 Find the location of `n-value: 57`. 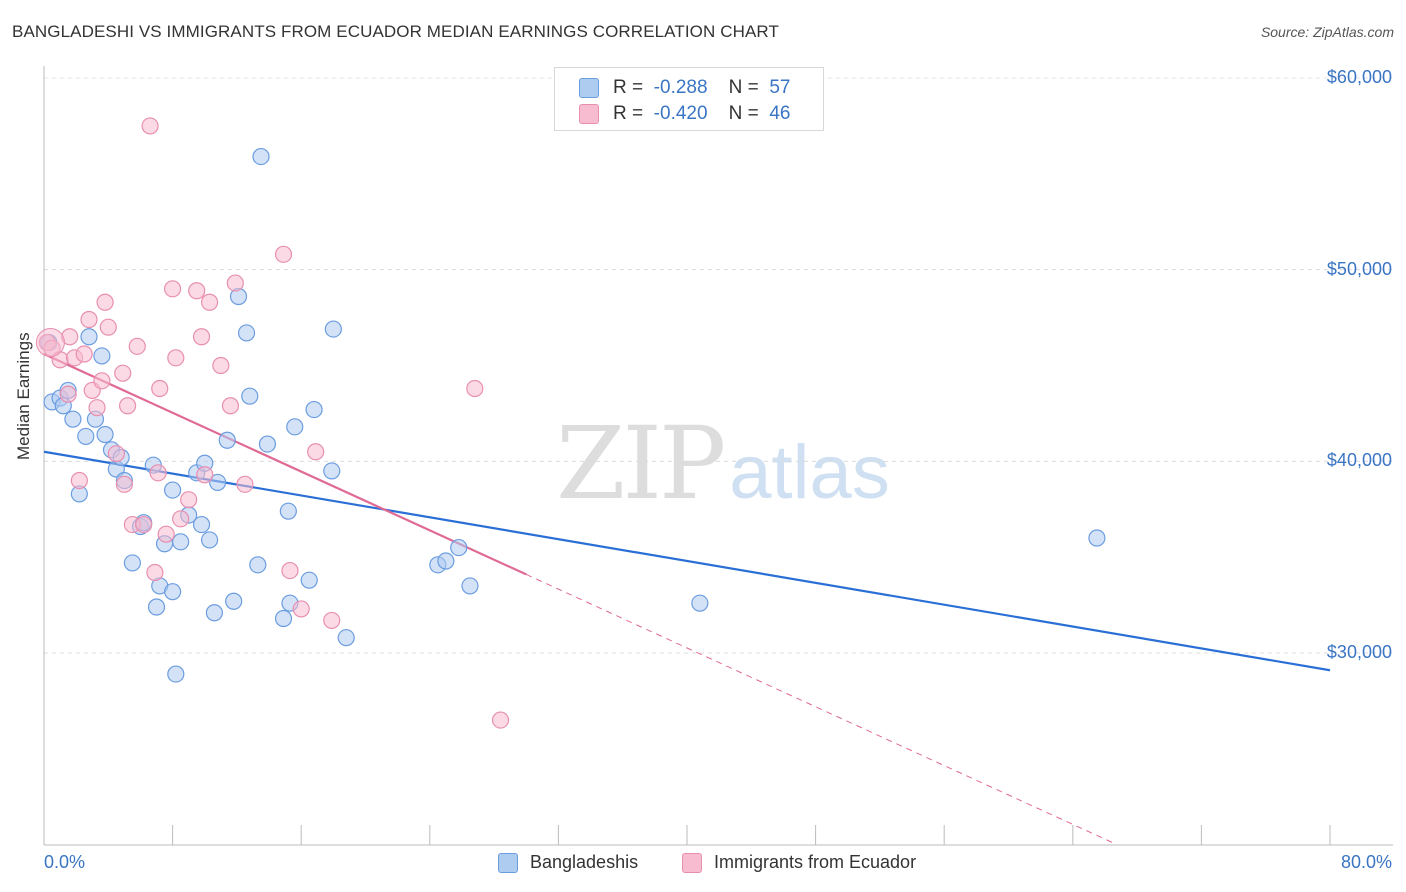

n-value: 57 is located at coordinates (780, 87).